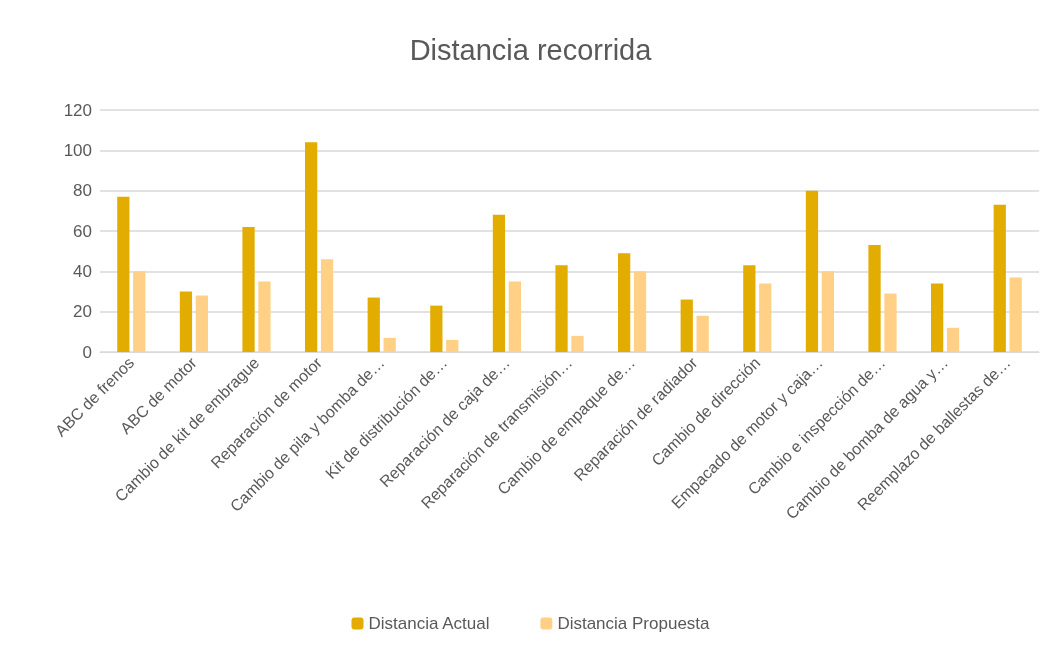 The width and height of the screenshot is (1061, 655). What do you see at coordinates (82, 271) in the screenshot?
I see `y-tick-label: 40` at bounding box center [82, 271].